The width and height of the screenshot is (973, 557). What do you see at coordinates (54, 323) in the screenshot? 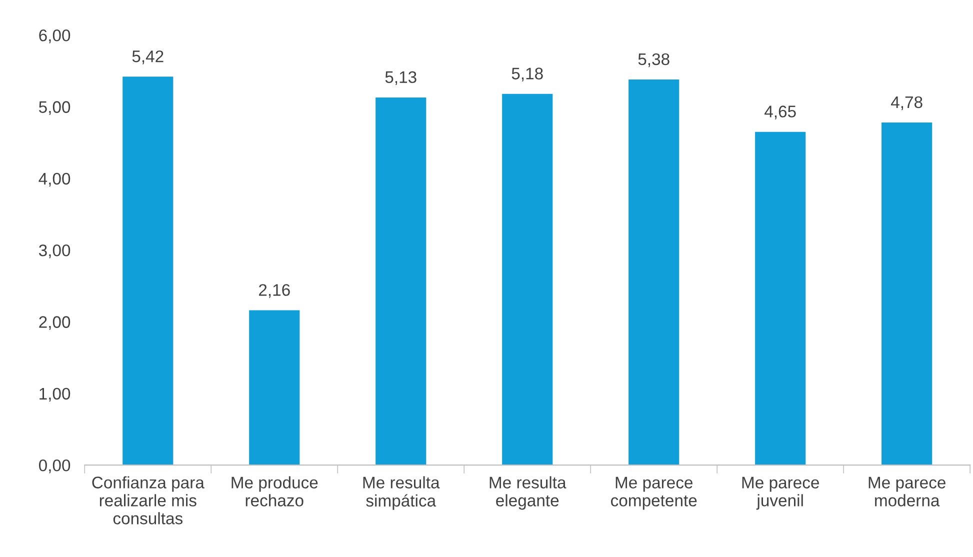
I see `y-tick-label: 2,00` at bounding box center [54, 323].